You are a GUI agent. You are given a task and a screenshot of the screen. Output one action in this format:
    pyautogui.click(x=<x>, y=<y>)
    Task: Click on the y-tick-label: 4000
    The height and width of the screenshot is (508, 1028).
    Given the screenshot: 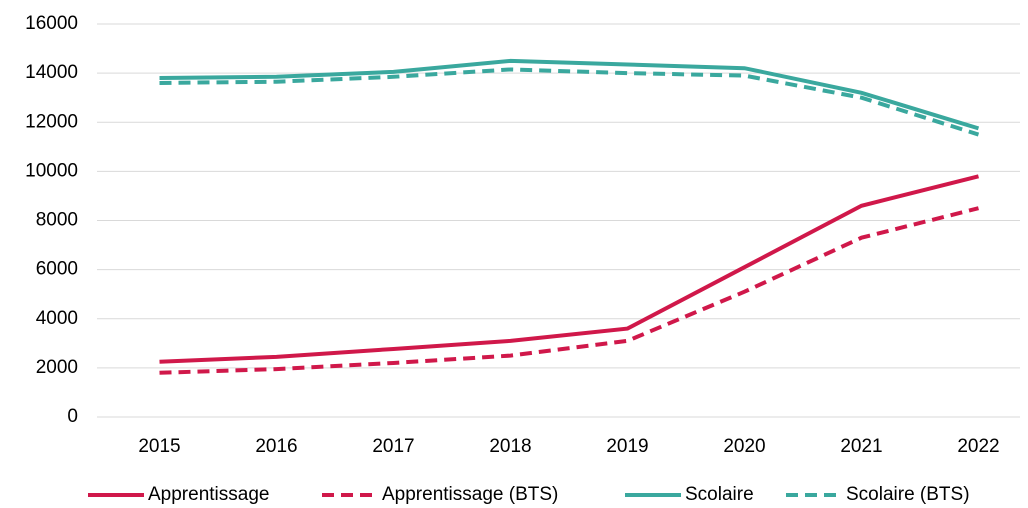 What is the action you would take?
    pyautogui.click(x=57, y=318)
    